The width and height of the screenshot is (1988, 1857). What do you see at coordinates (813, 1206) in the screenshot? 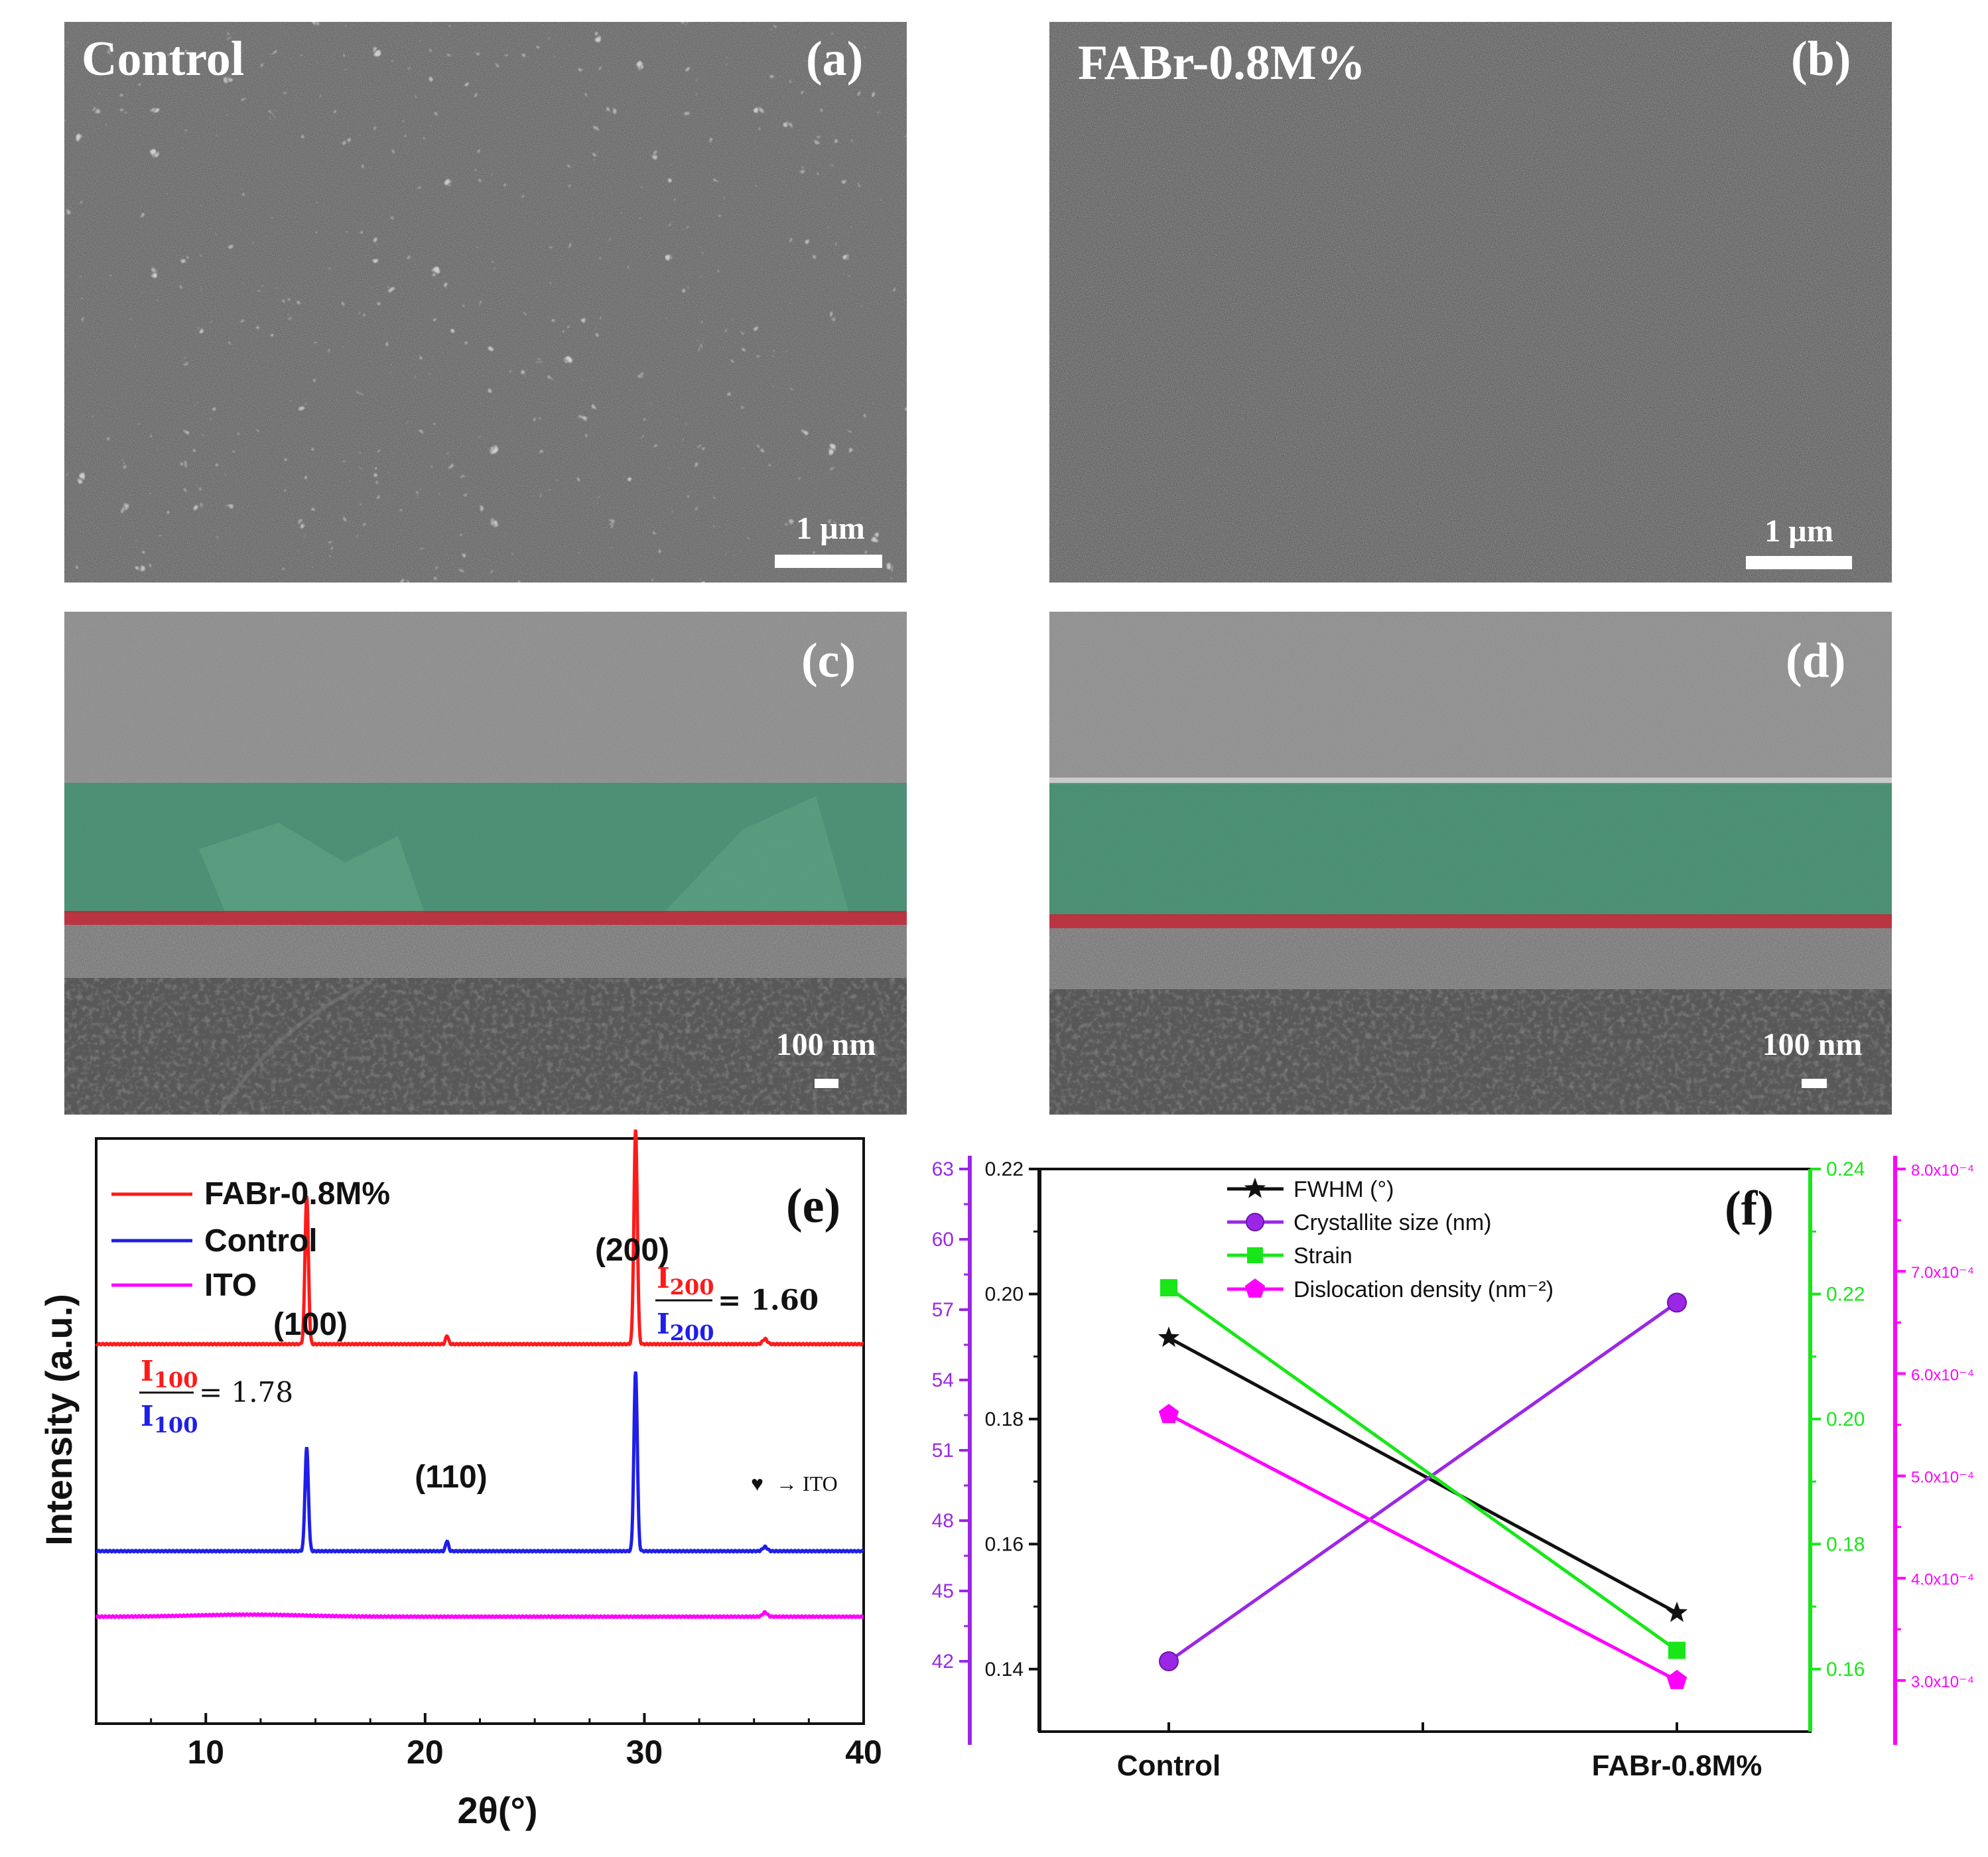
I see `xrd-panel-letter: (e)` at bounding box center [813, 1206].